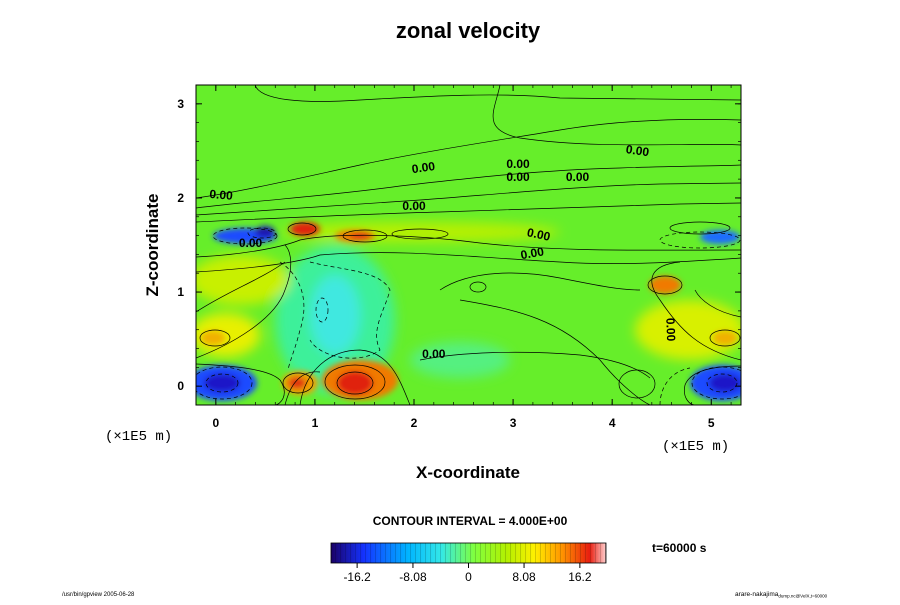 The image size is (900, 605). What do you see at coordinates (524, 577) in the screenshot?
I see `colorbar-tick-label: 8.08` at bounding box center [524, 577].